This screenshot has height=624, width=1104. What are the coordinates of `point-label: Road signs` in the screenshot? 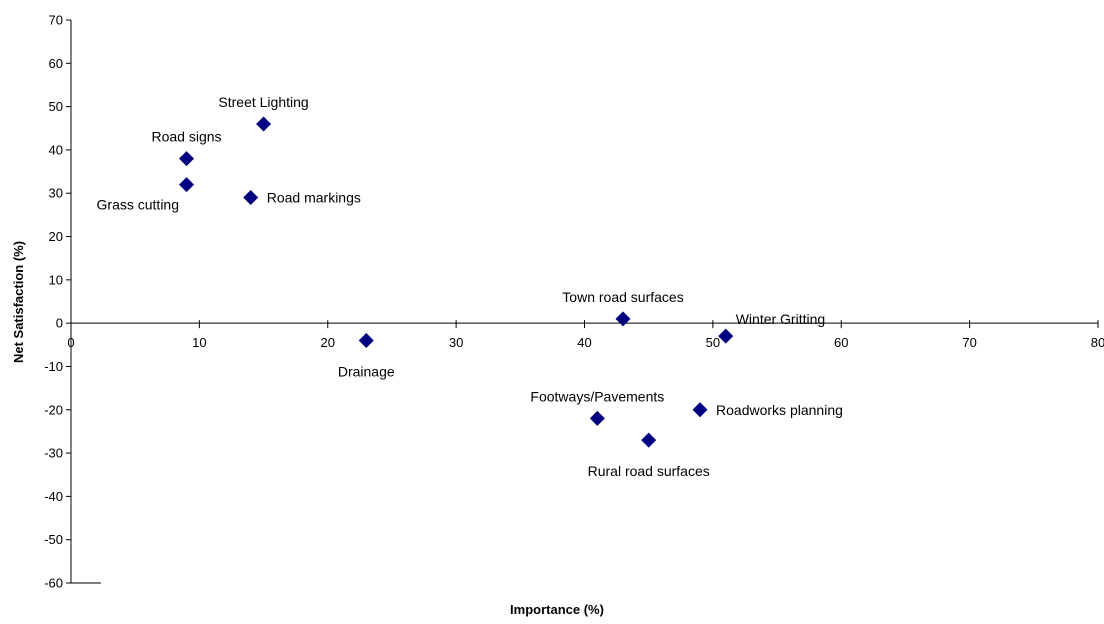 It's located at (187, 137).